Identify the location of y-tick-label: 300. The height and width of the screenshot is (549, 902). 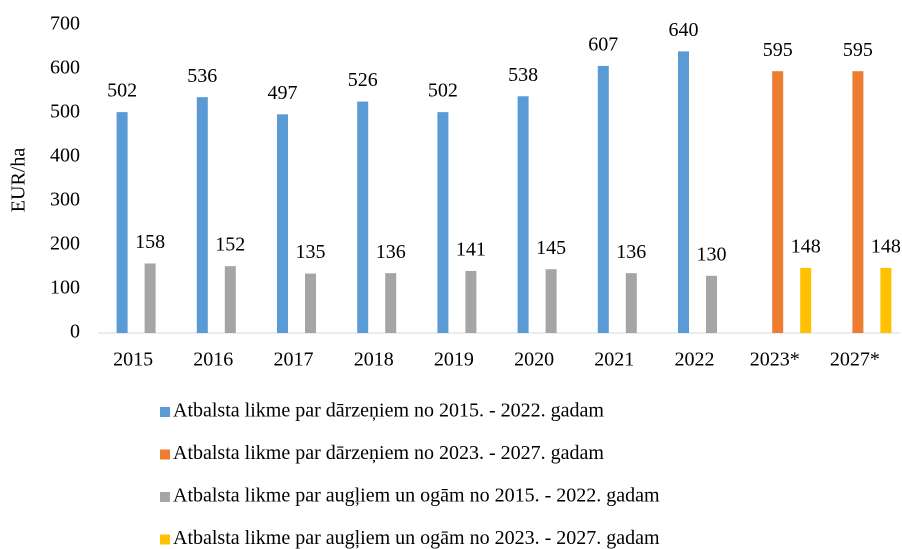
(65, 200).